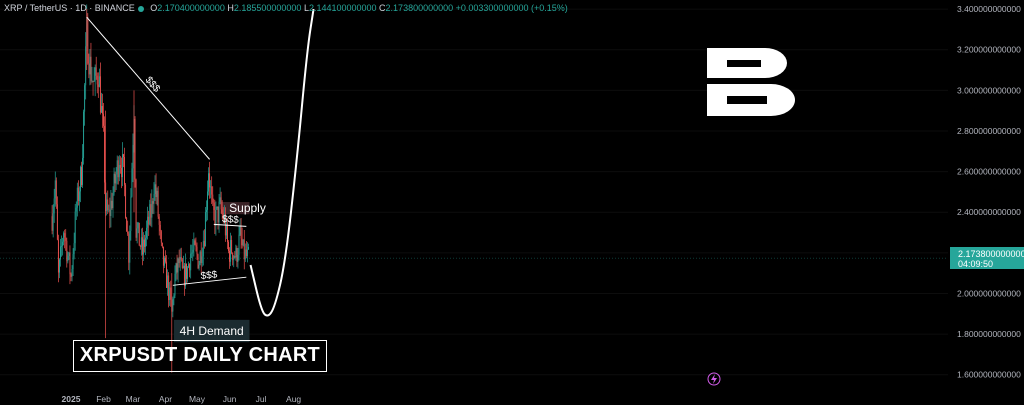  What do you see at coordinates (154, 8) in the screenshot?
I see `open-label: O` at bounding box center [154, 8].